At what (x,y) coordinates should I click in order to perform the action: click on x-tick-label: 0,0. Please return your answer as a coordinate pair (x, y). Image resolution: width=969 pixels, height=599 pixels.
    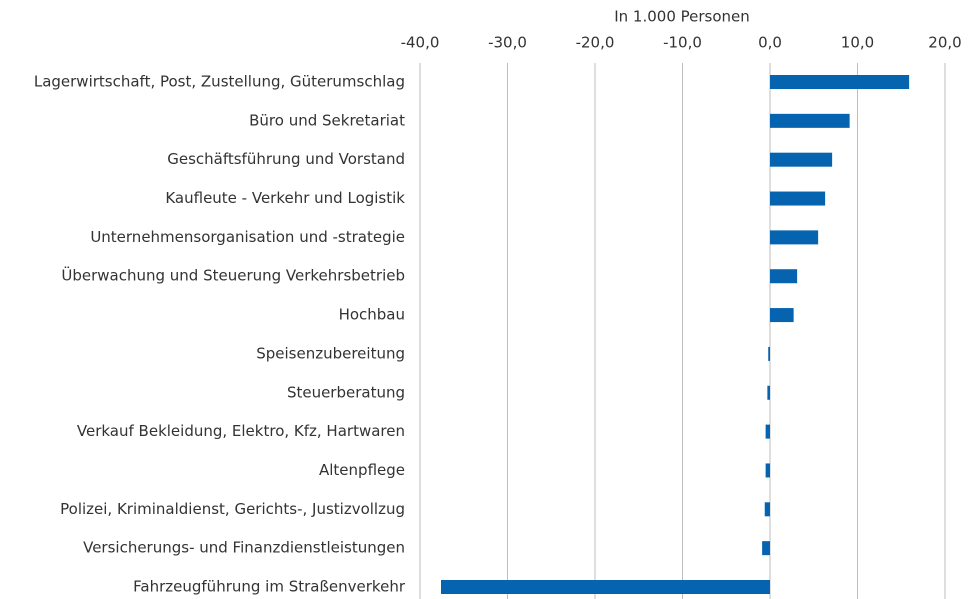
    Looking at the image, I should click on (770, 43).